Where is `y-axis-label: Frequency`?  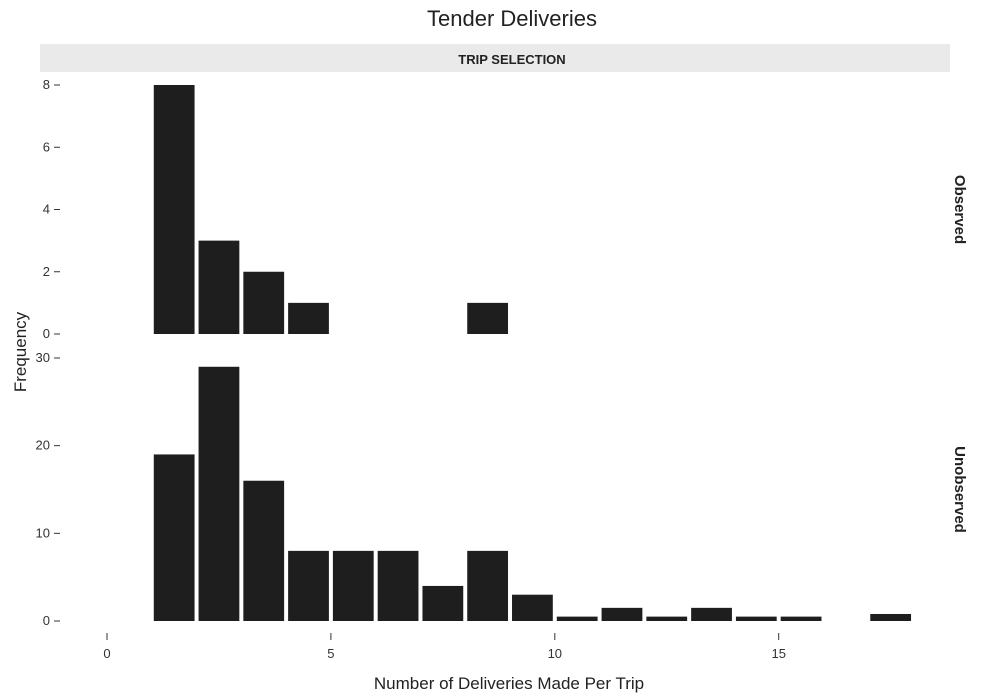 y-axis-label: Frequency is located at coordinates (20, 351).